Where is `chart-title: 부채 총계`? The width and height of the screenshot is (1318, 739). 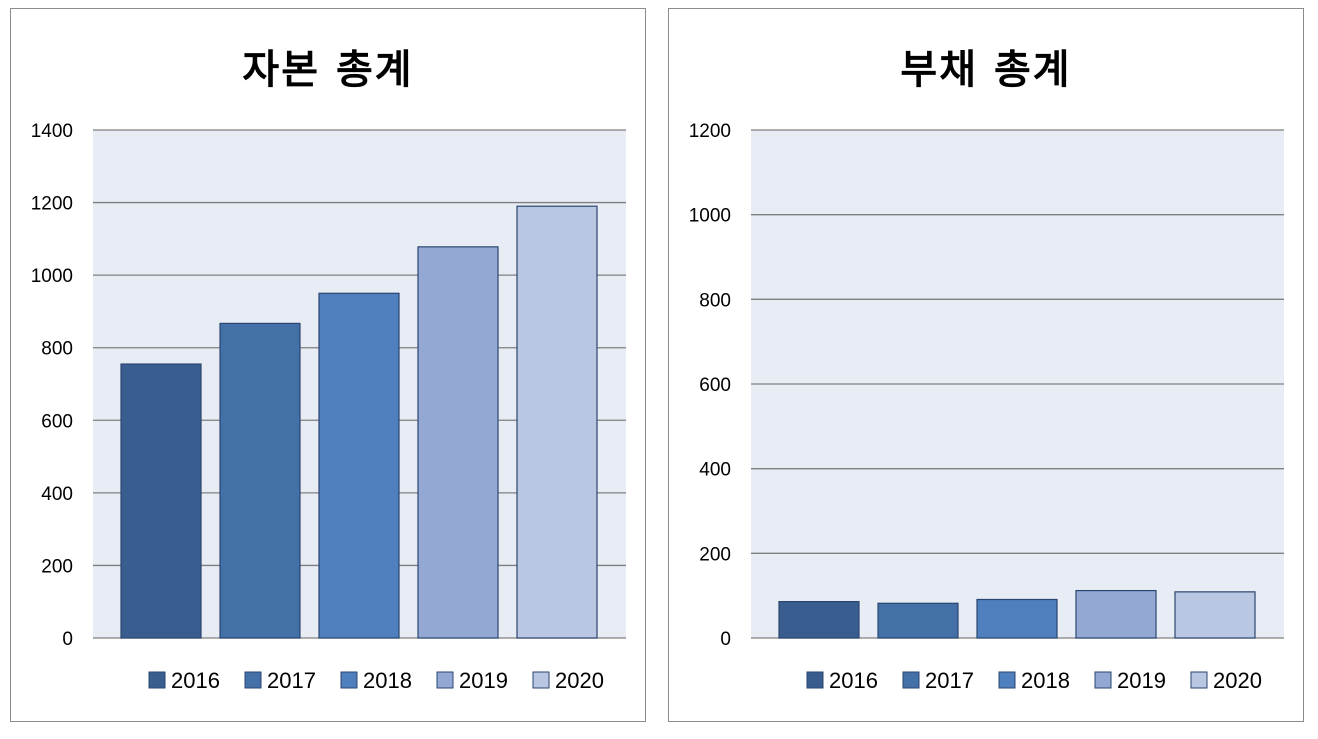 chart-title: 부채 총계 is located at coordinates (986, 70).